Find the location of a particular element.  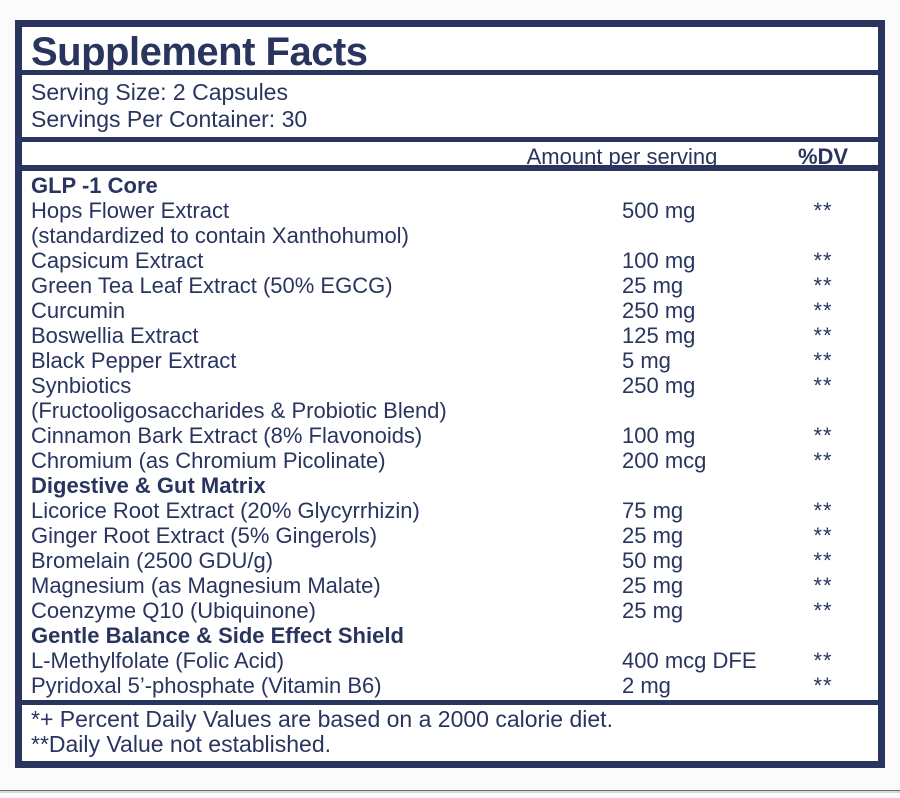

ingredient-amount: 2 mg is located at coordinates (646, 685).